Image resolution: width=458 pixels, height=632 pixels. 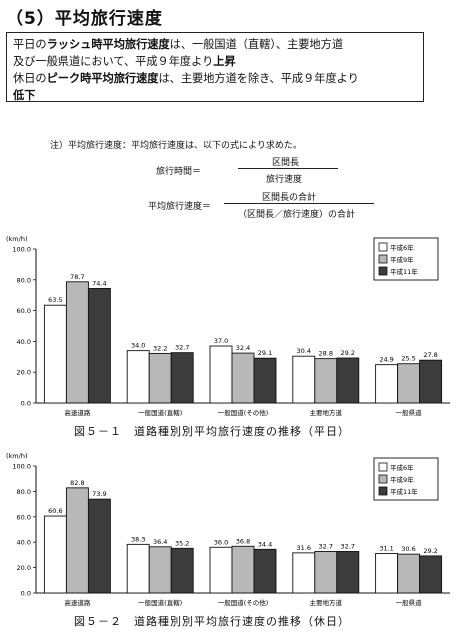 What do you see at coordinates (99, 494) in the screenshot?
I see `bar-value-label: 73.9` at bounding box center [99, 494].